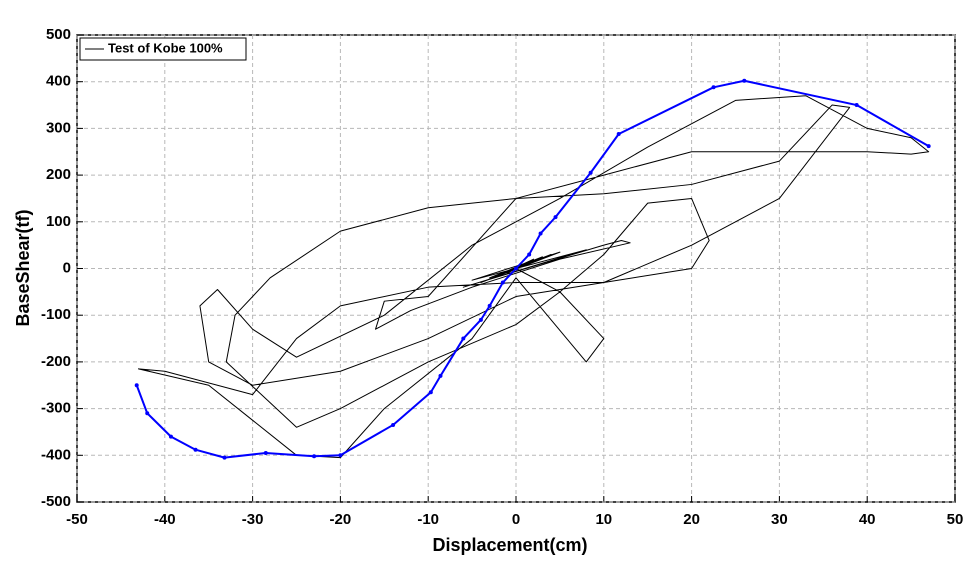 This screenshot has height=570, width=973. What do you see at coordinates (955, 519) in the screenshot?
I see `x-tick-label: 50` at bounding box center [955, 519].